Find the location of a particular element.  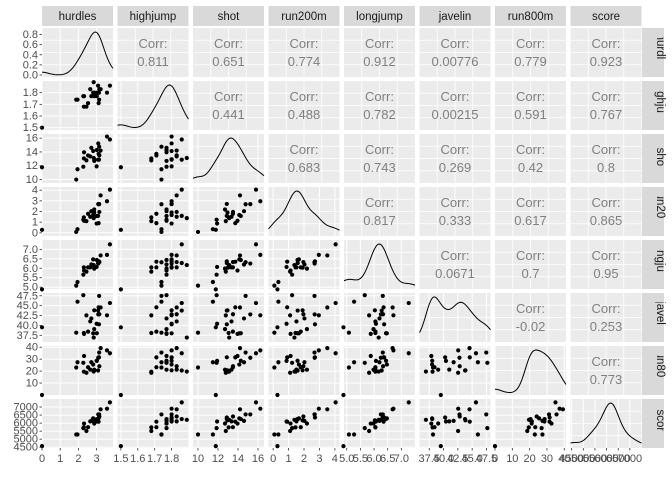

x-tick-label: 45.0 is located at coordinates (471, 459).